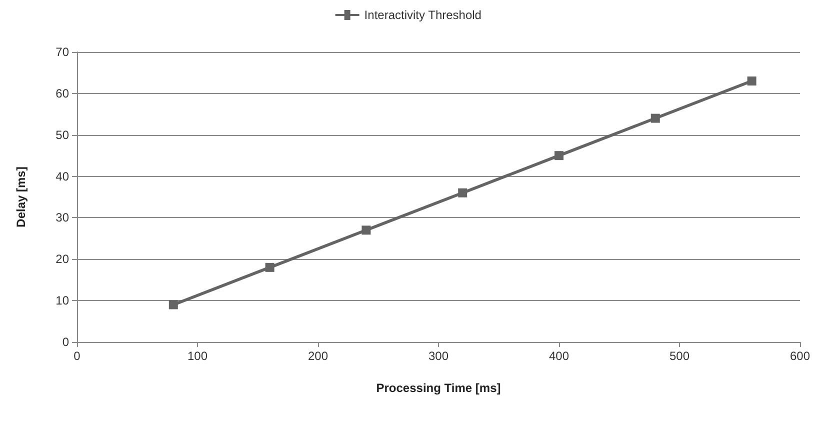 Image resolution: width=817 pixels, height=421 pixels. What do you see at coordinates (63, 52) in the screenshot?
I see `y-tick-label: 70` at bounding box center [63, 52].